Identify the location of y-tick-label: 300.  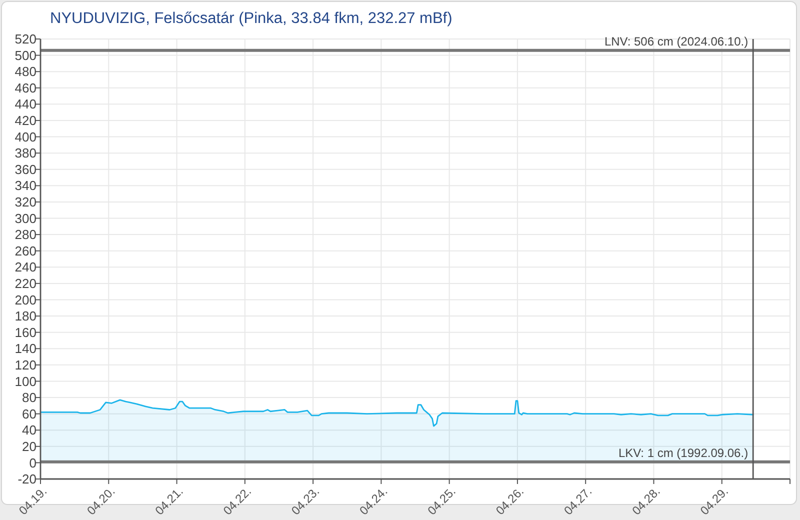
(25, 218).